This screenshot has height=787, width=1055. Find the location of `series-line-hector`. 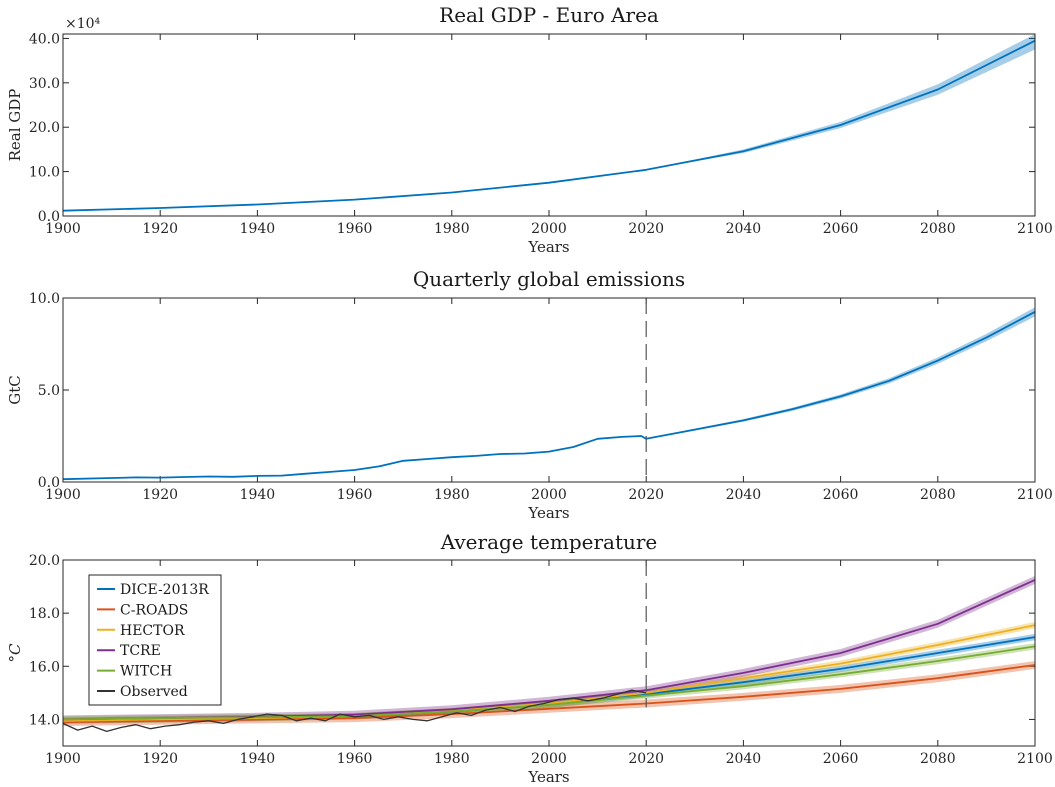

series-line-hector is located at coordinates (549, 673).